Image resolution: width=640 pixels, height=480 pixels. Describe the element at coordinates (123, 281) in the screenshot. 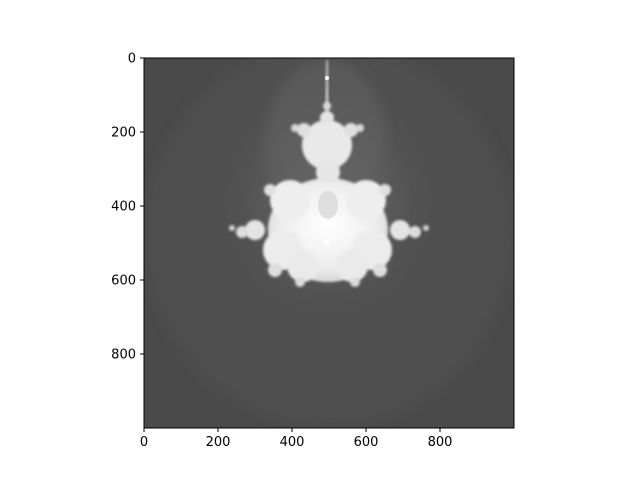

I see `y-tick-label: 600` at that location.